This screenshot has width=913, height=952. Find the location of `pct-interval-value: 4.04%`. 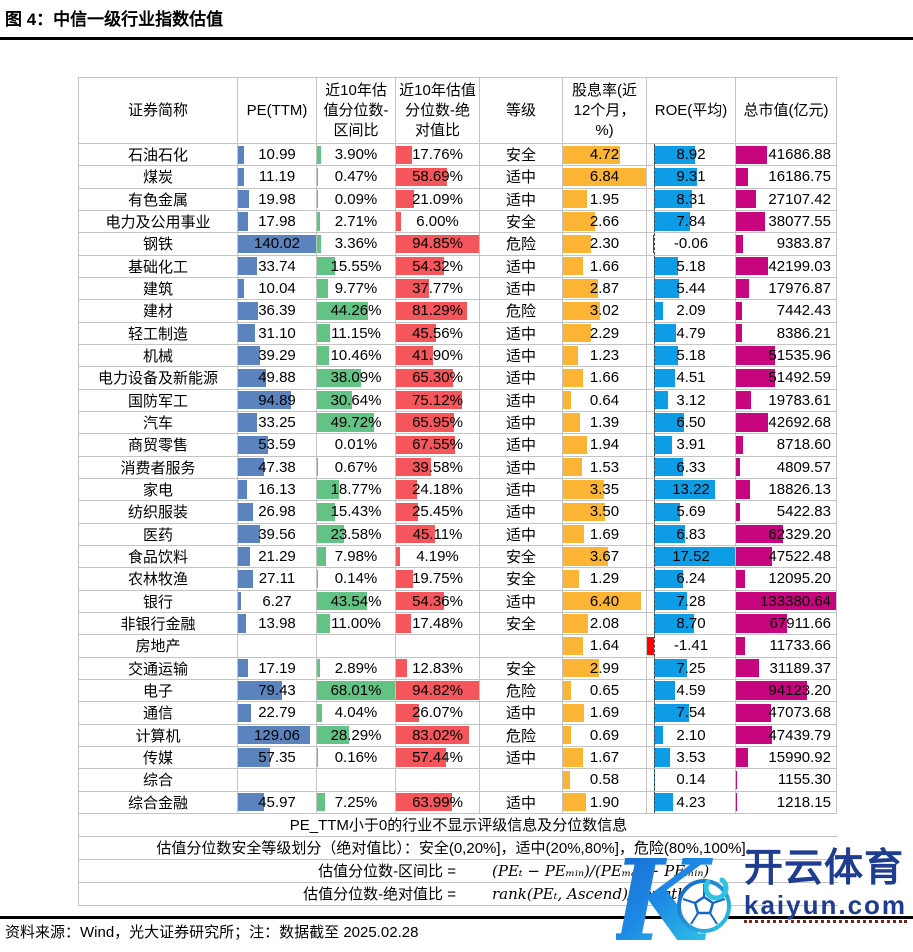

pct-interval-value: 4.04% is located at coordinates (356, 712).